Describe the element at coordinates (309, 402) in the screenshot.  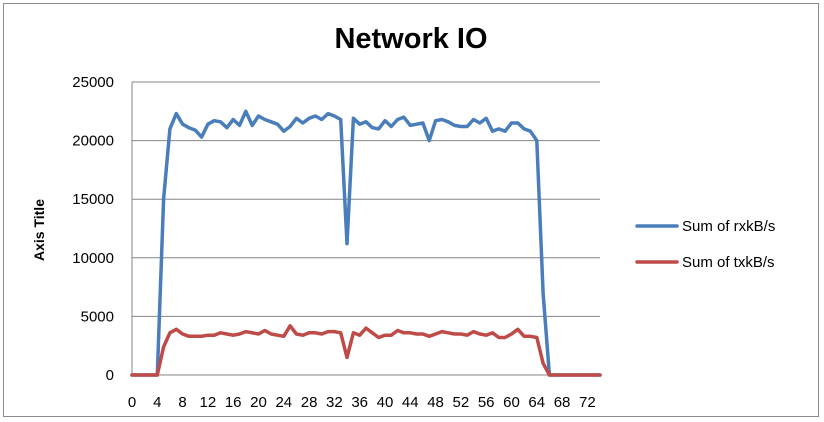
I see `x-tick-label: 28` at that location.